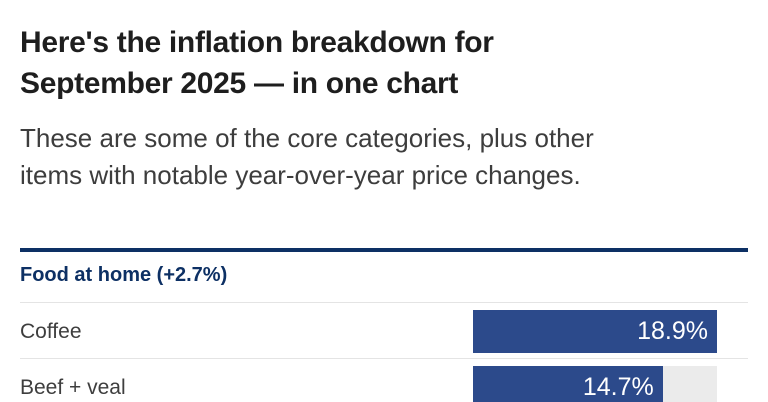  I want to click on chart-row: Coffee 18.9%, so click(384, 330).